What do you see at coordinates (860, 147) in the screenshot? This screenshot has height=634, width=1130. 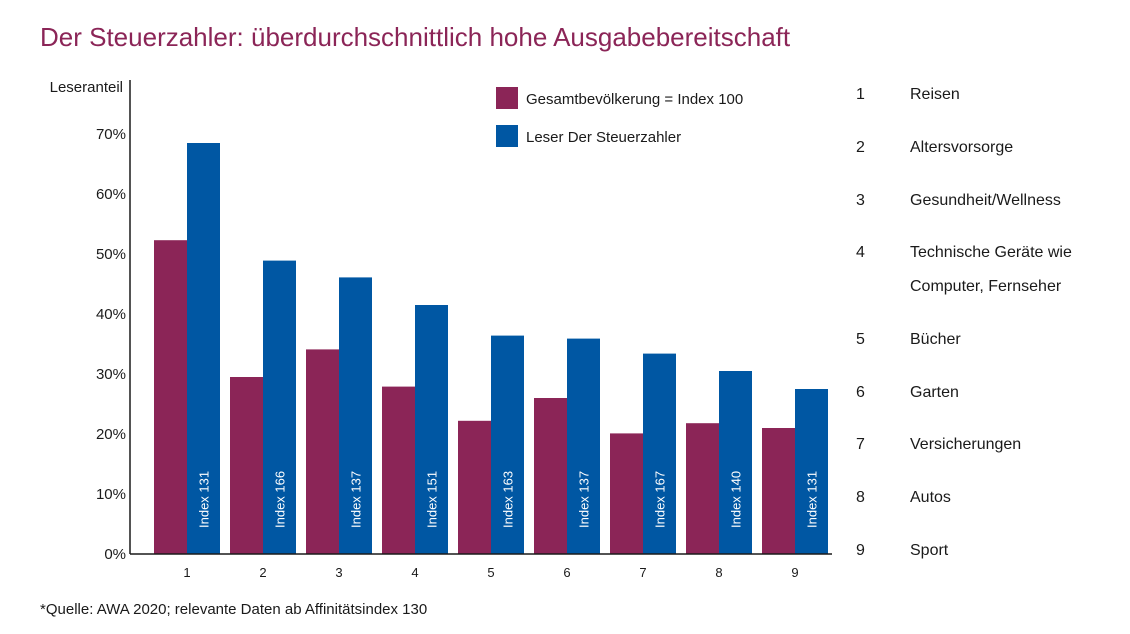 I see `category-number: 2` at bounding box center [860, 147].